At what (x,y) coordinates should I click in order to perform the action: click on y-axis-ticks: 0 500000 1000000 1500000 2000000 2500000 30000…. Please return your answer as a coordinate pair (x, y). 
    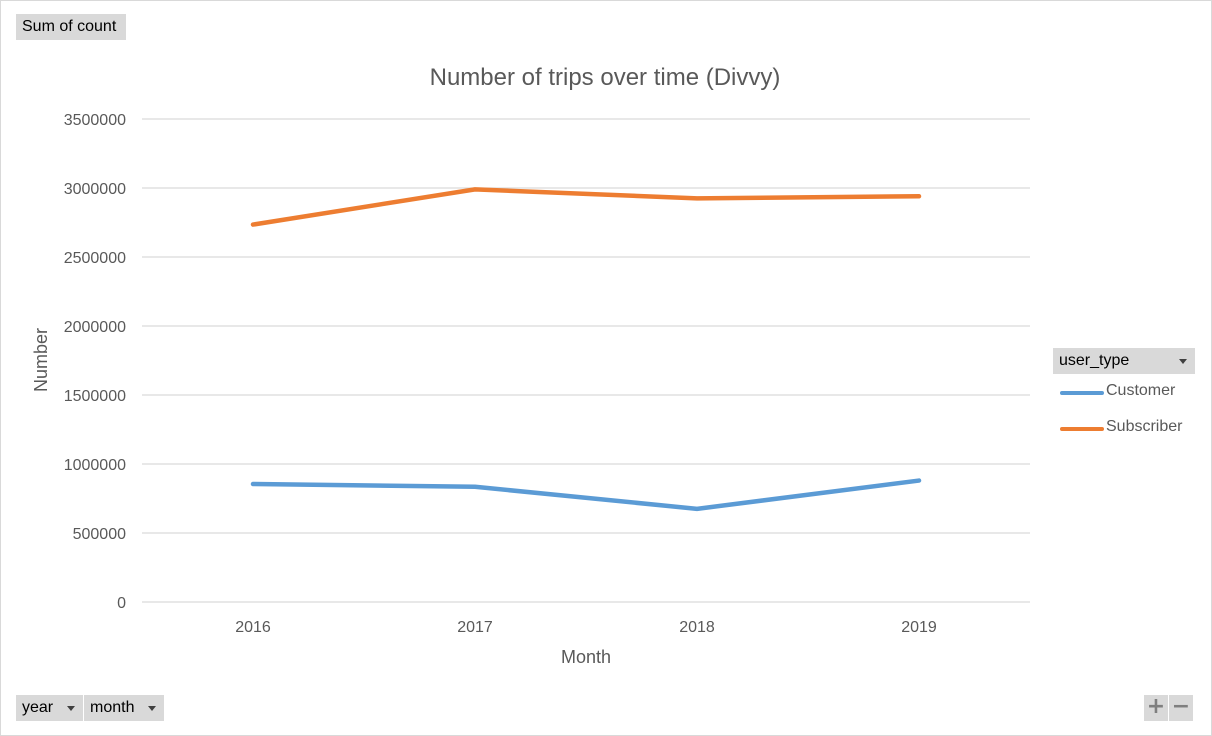
    Looking at the image, I should click on (95, 362).